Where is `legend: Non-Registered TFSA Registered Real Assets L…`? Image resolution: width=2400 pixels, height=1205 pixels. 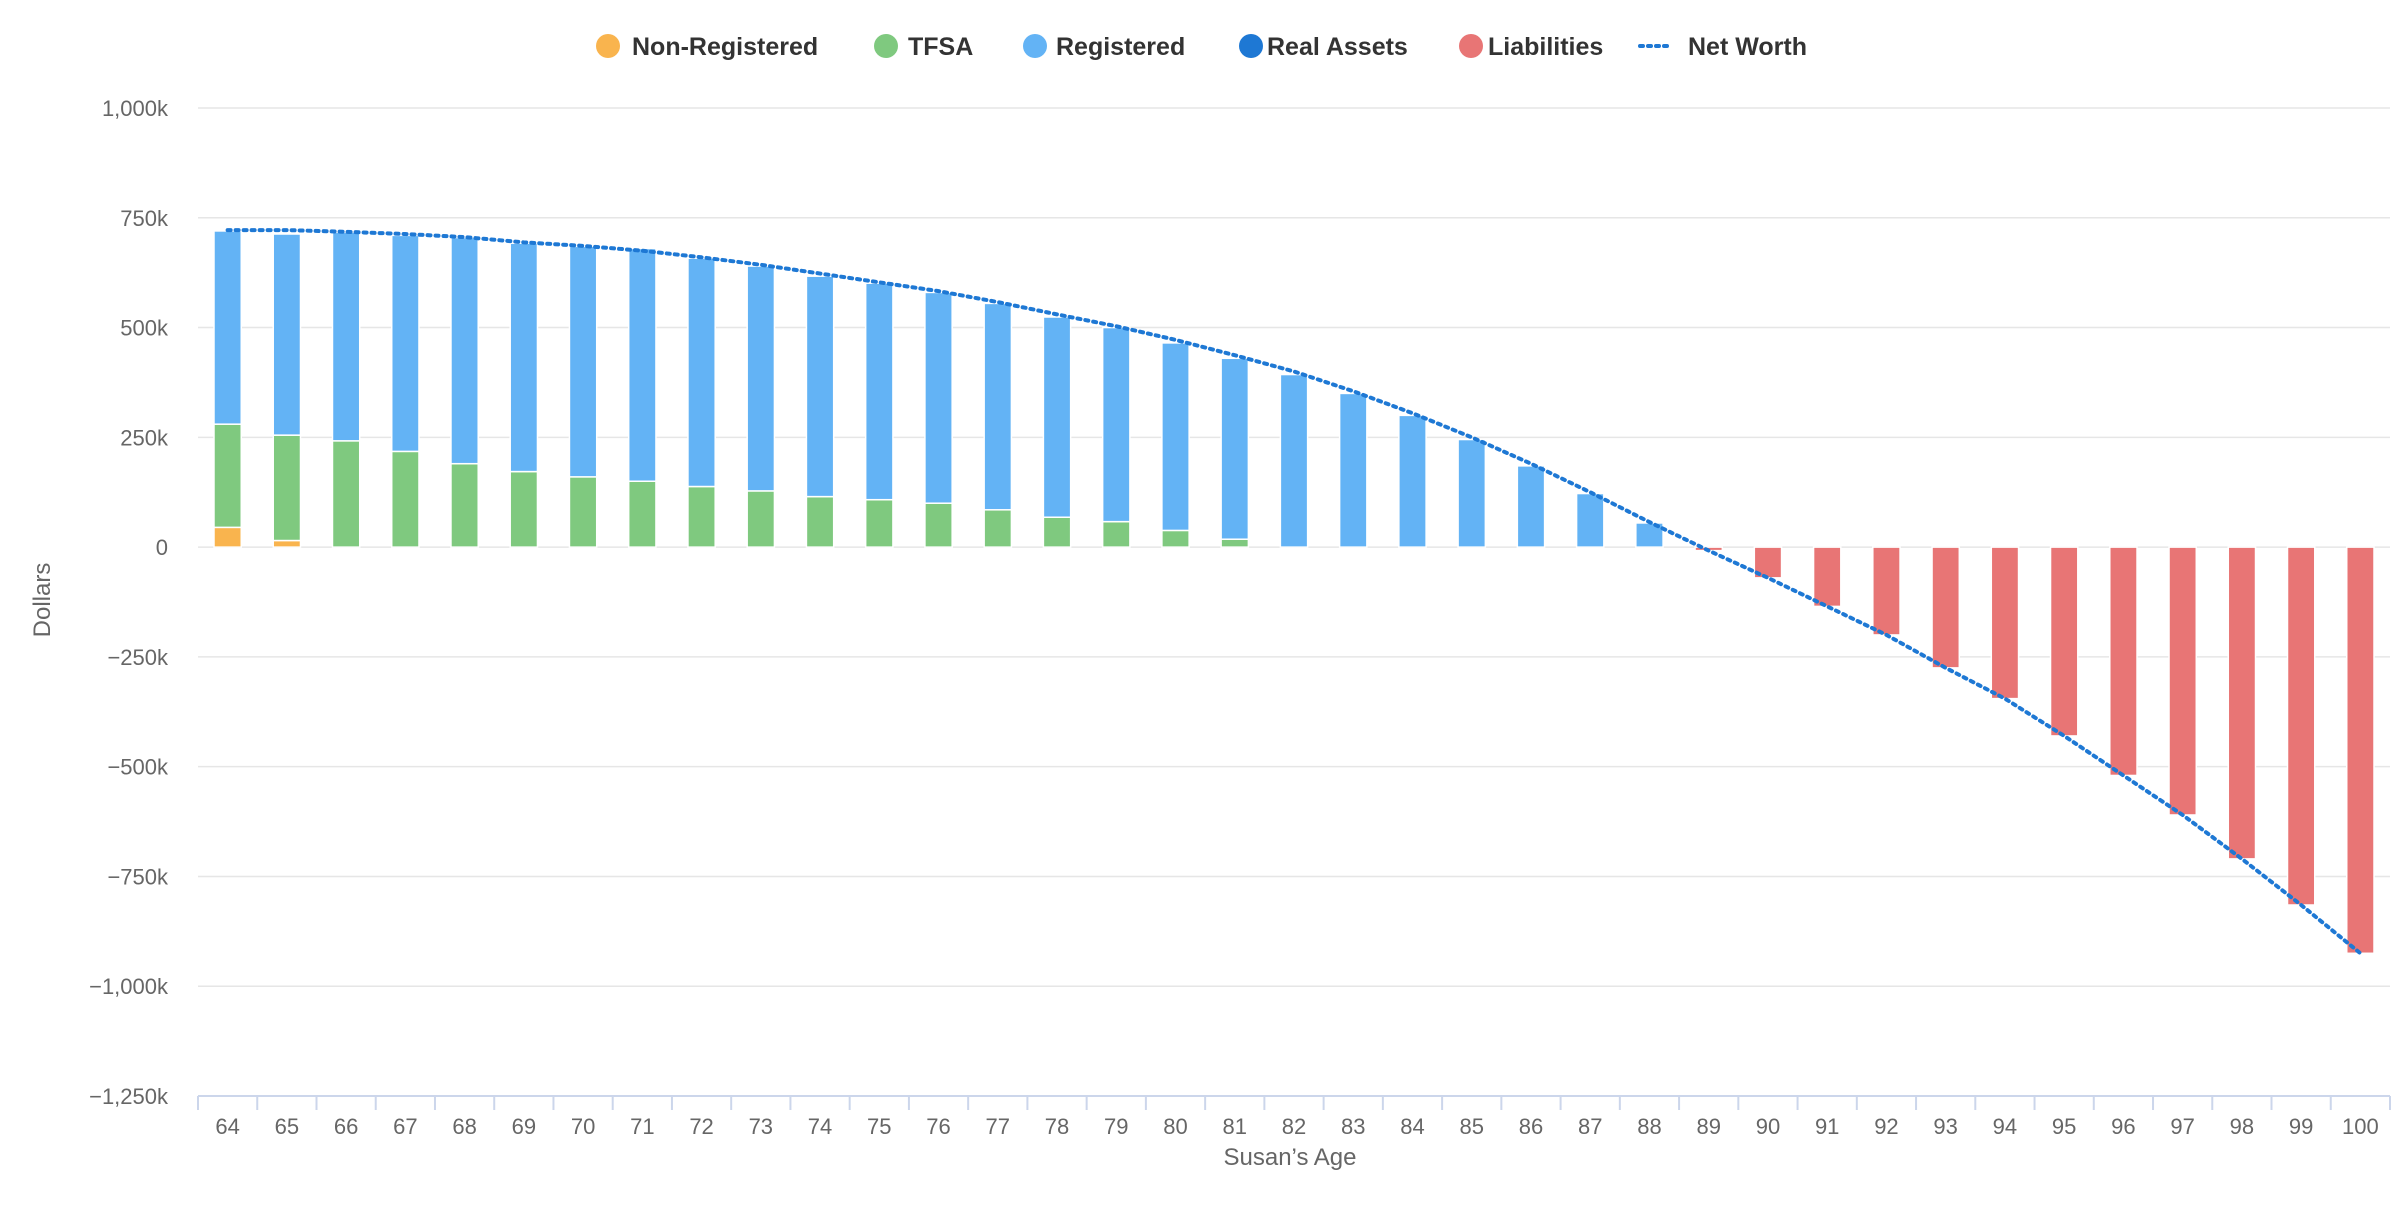 legend: Non-Registered TFSA Registered Real Assets L… is located at coordinates (1201, 47).